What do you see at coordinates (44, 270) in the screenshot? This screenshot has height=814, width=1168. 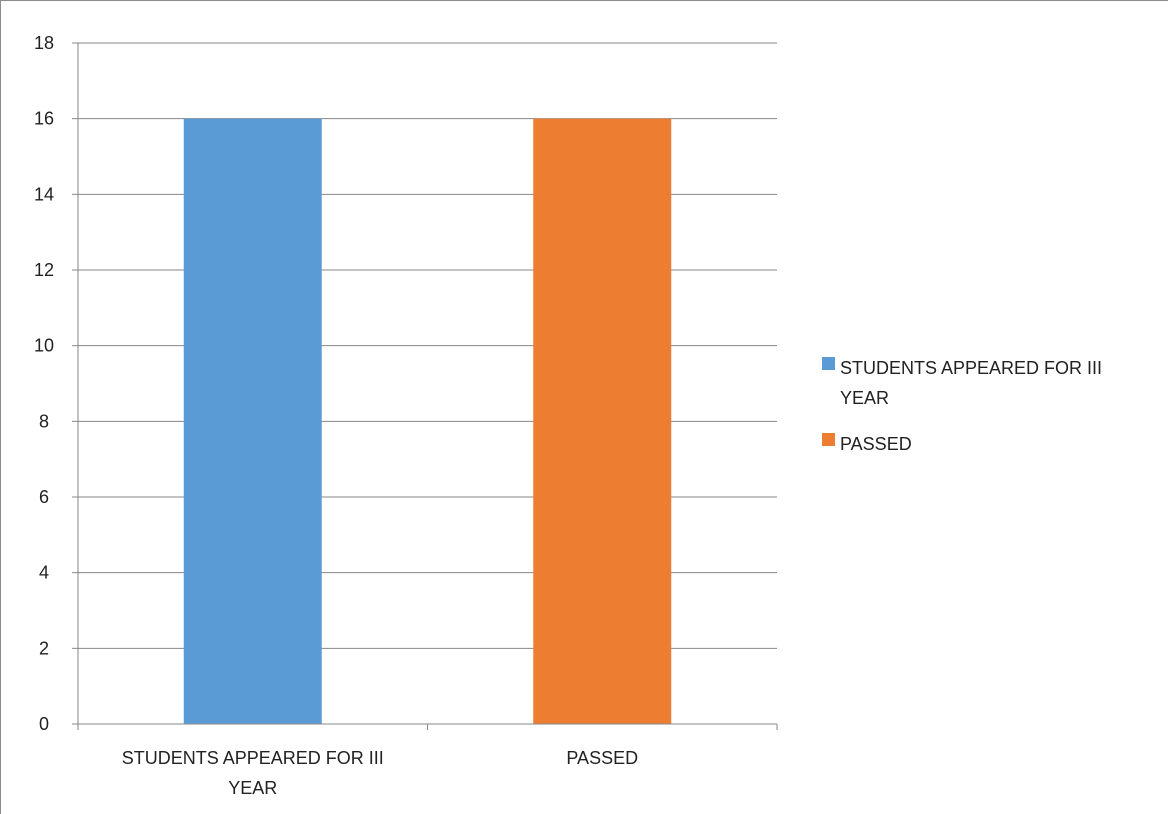 I see `y-tick-label: 12` at bounding box center [44, 270].